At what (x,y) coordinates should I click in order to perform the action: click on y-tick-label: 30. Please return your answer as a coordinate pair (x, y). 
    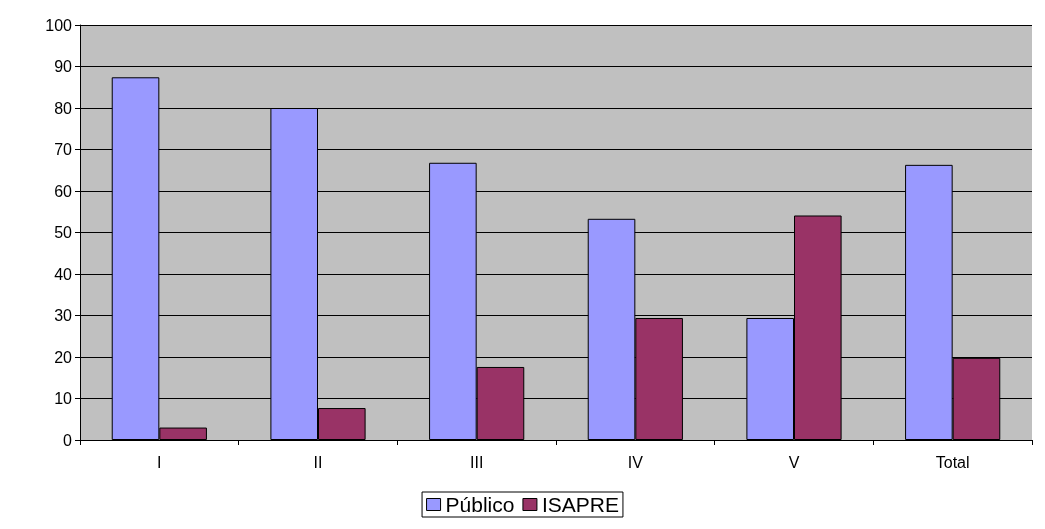
    Looking at the image, I should click on (63, 315).